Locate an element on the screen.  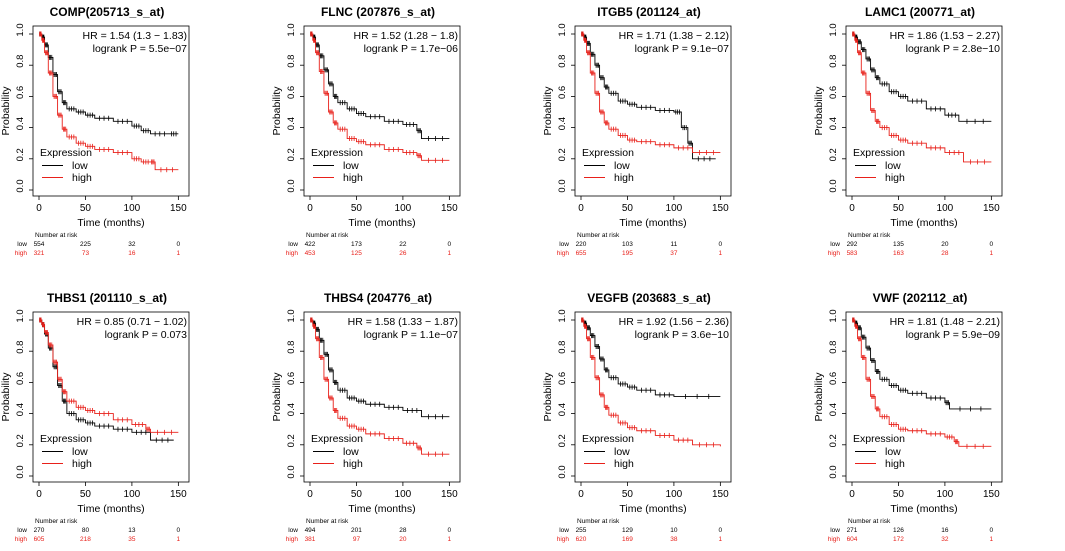
panel-title: THBS1 (201110_s_at) is located at coordinates (107, 298).